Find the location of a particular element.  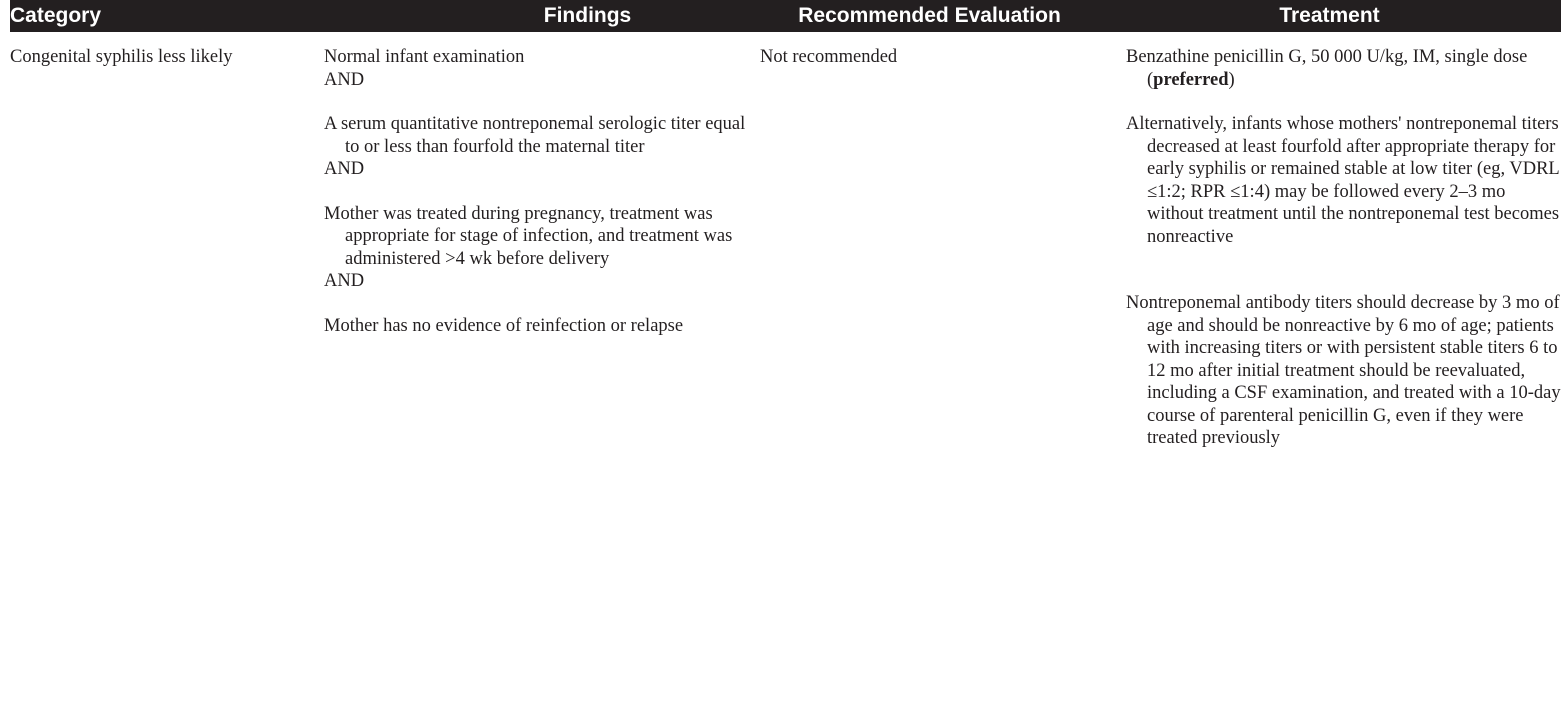

header-evaluation: Recommended Evaluation is located at coordinates (929, 15).